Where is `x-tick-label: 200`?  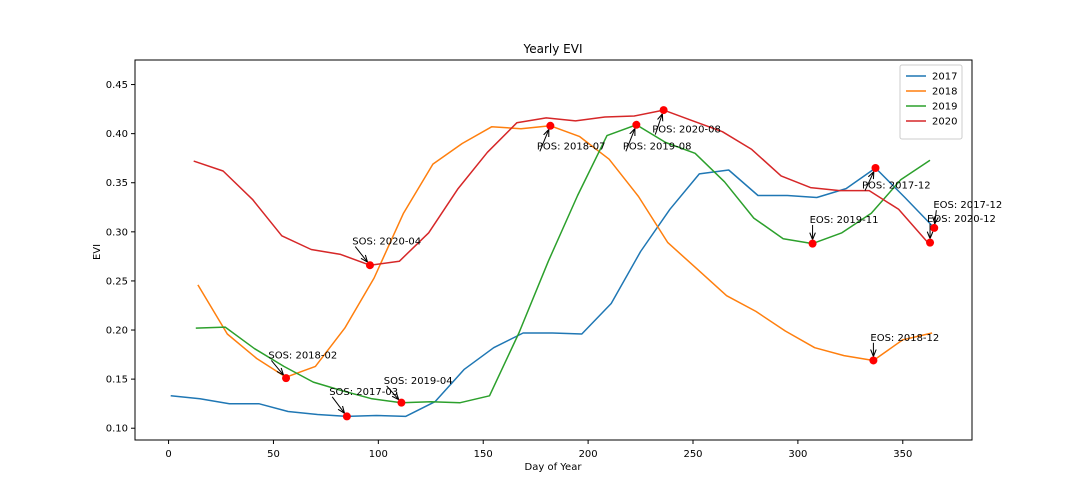
x-tick-label: 200 is located at coordinates (588, 454).